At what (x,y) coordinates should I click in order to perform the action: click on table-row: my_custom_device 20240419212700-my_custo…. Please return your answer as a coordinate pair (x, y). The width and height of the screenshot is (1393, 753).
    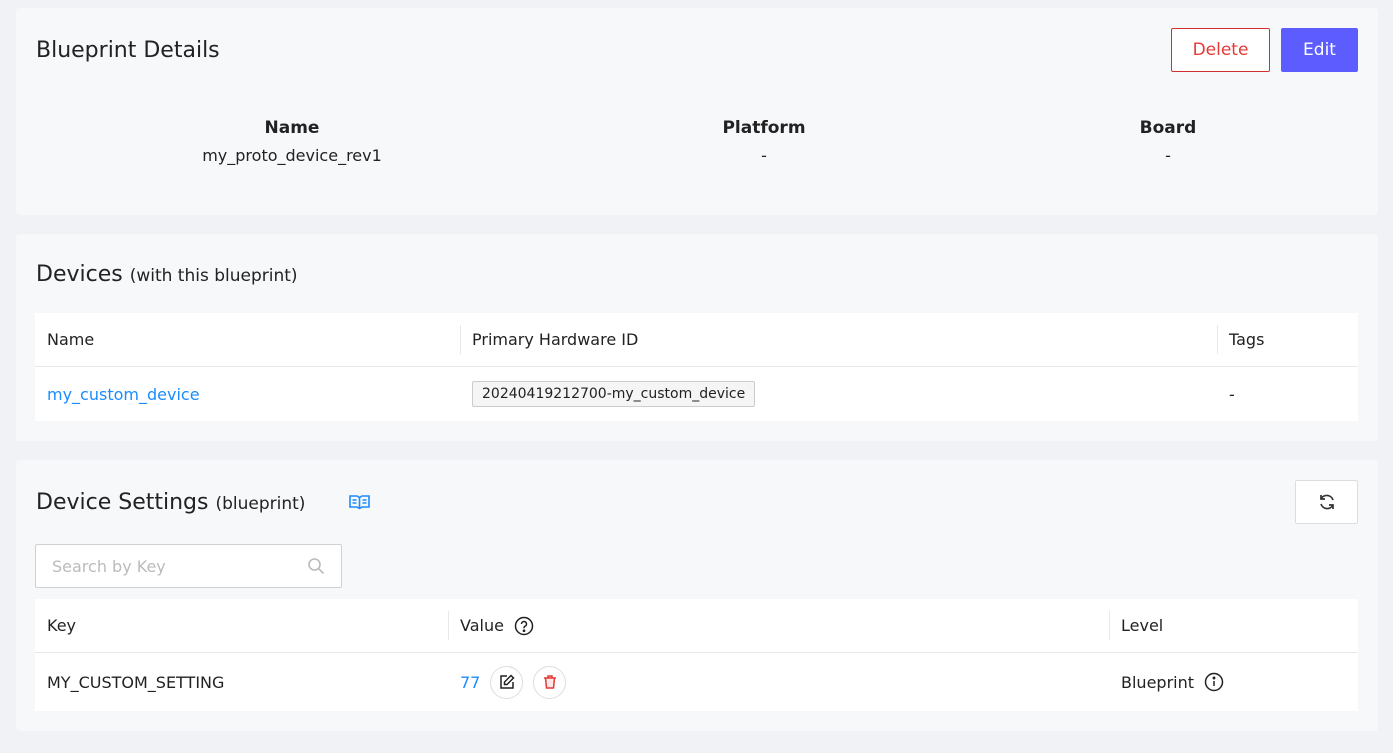
    Looking at the image, I should click on (696, 394).